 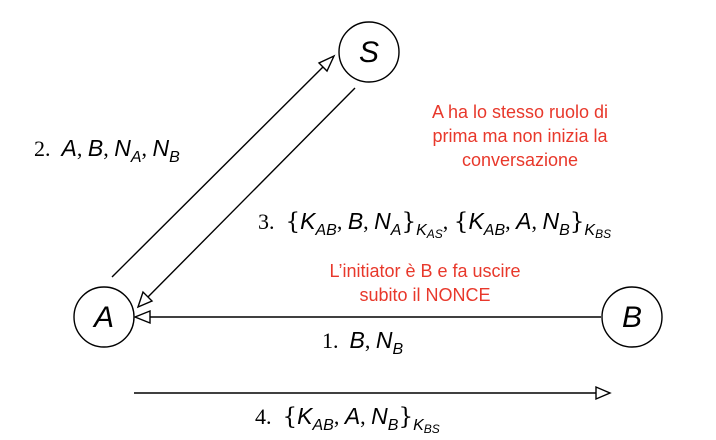 I want to click on message-1-label: 1. B, NB, so click(x=363, y=342).